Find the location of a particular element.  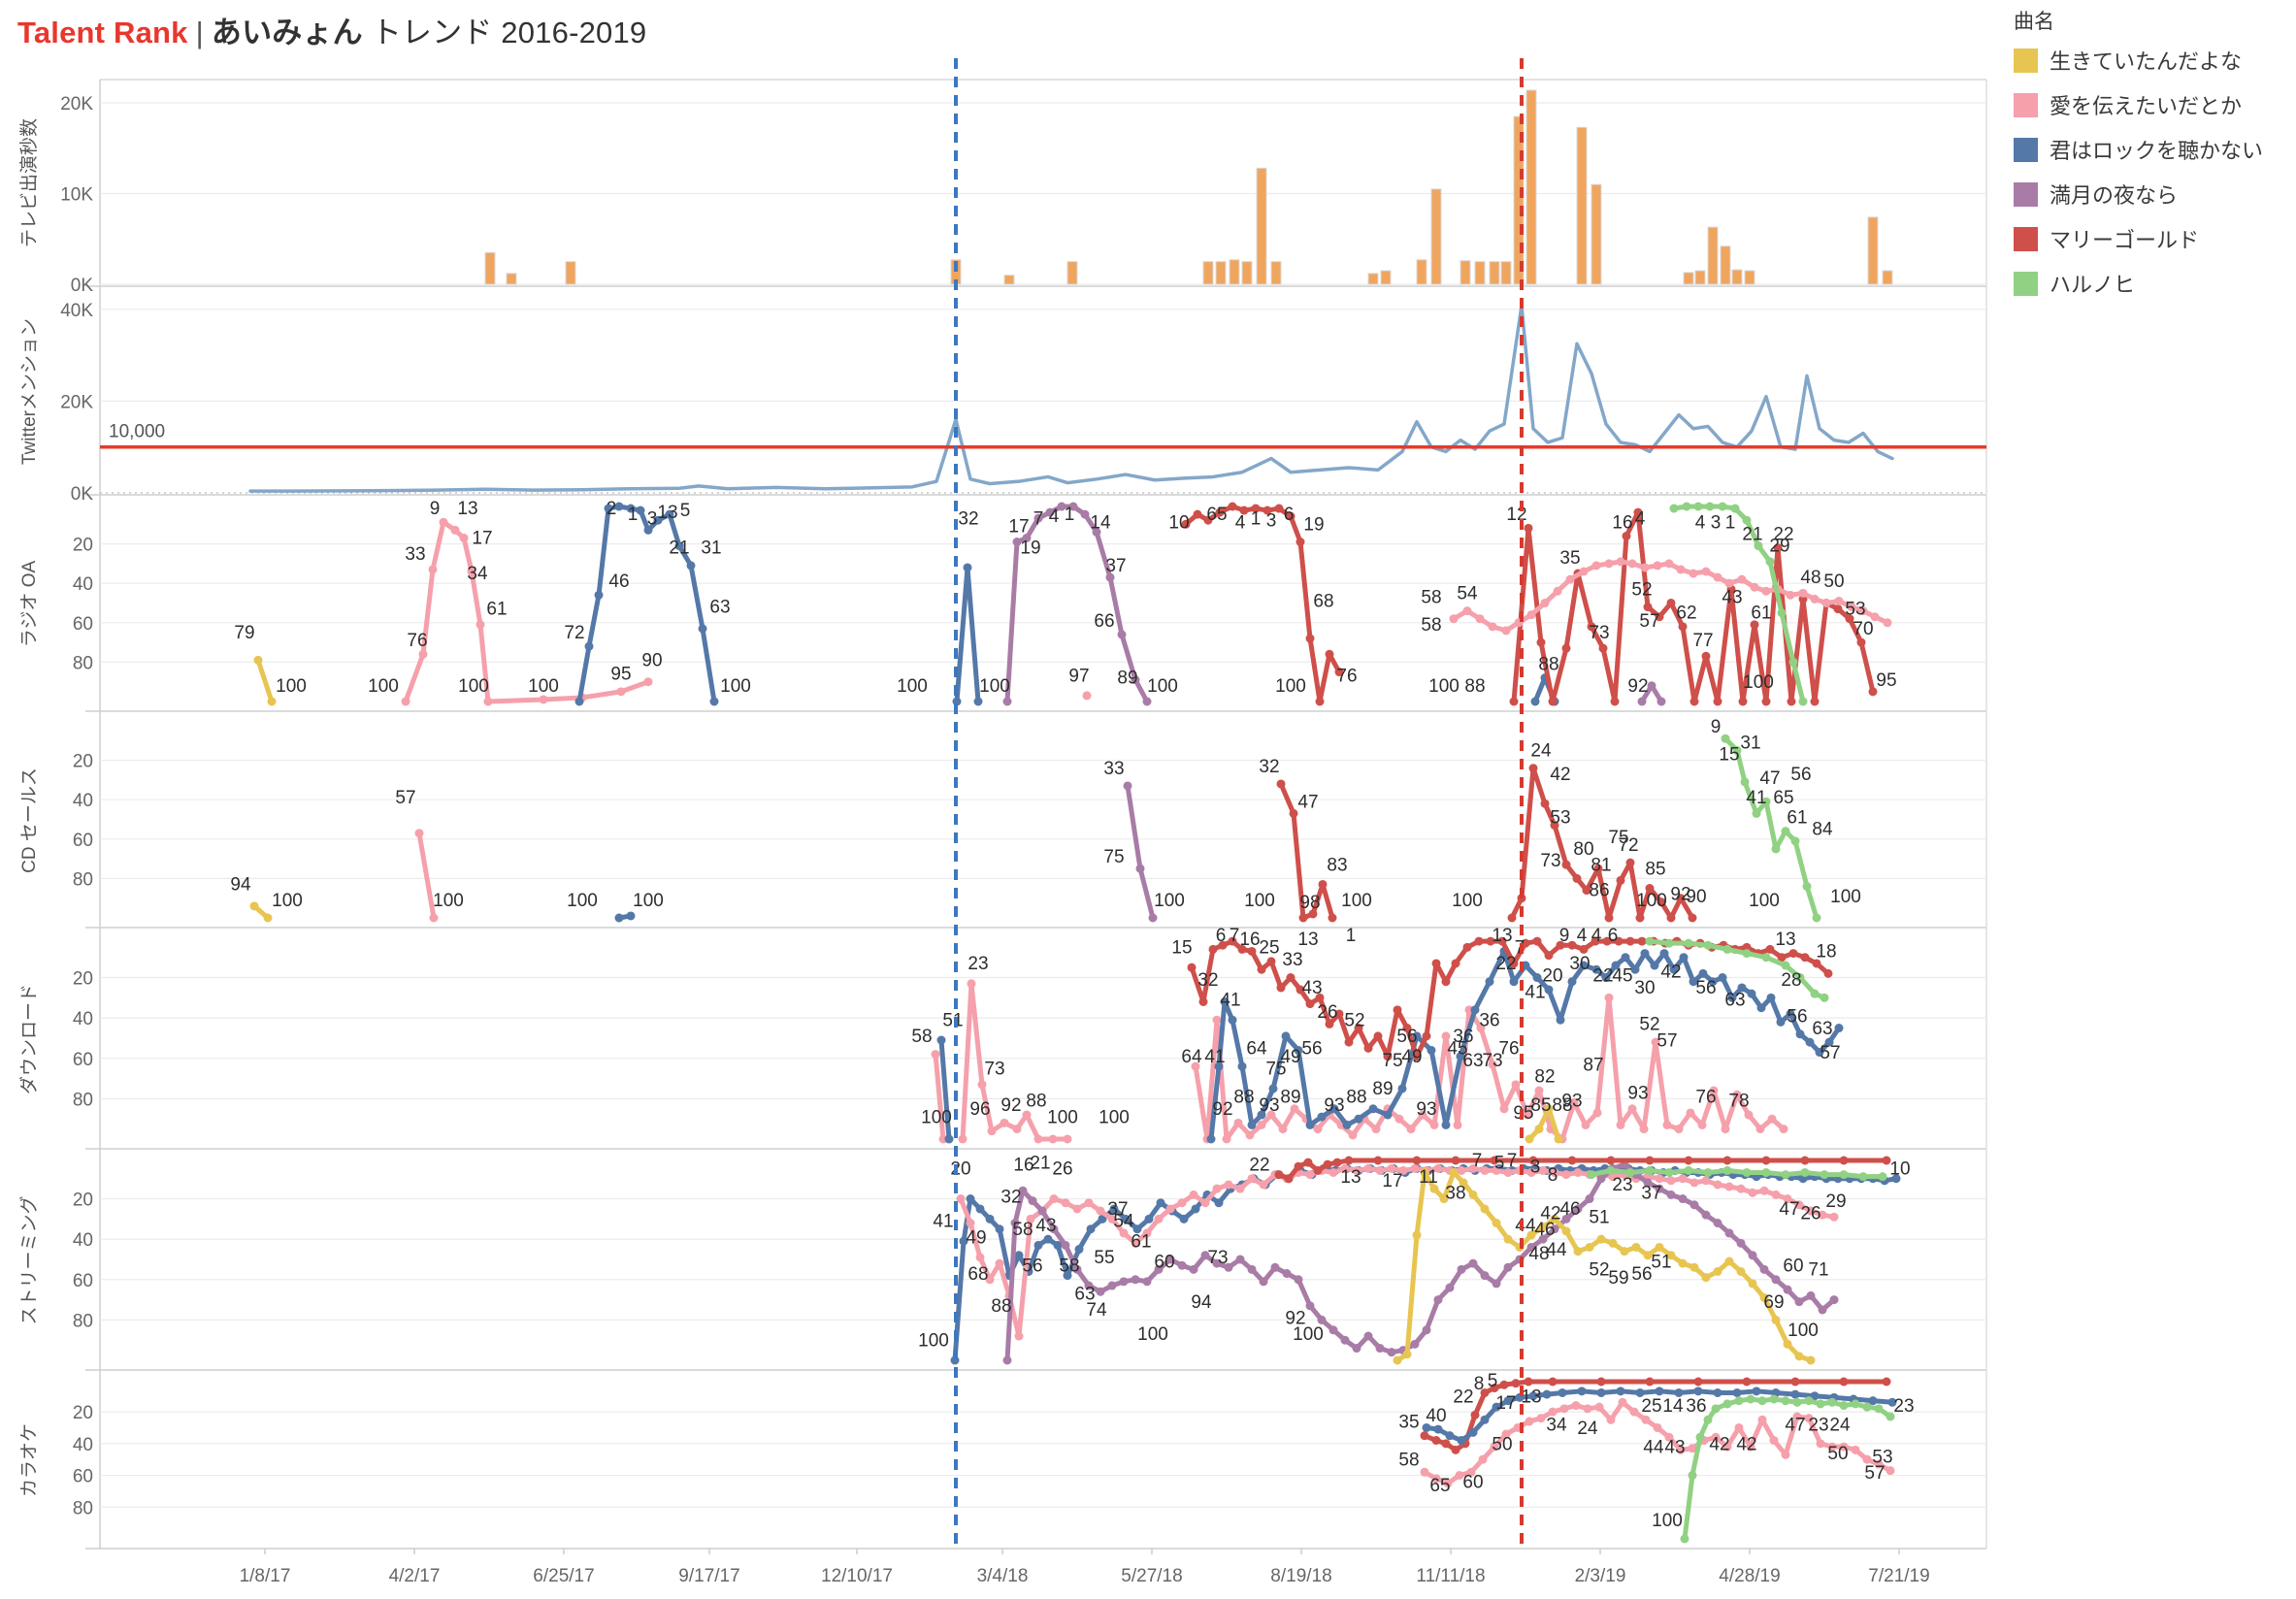

y-tick-label: 40K is located at coordinates (76, 311).